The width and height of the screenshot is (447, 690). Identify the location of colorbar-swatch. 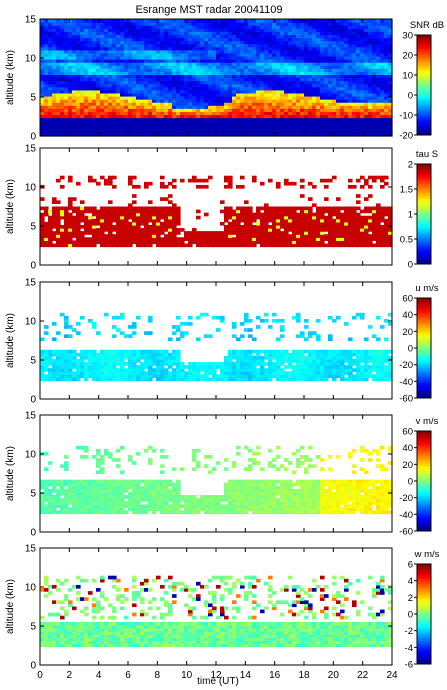
(424, 255).